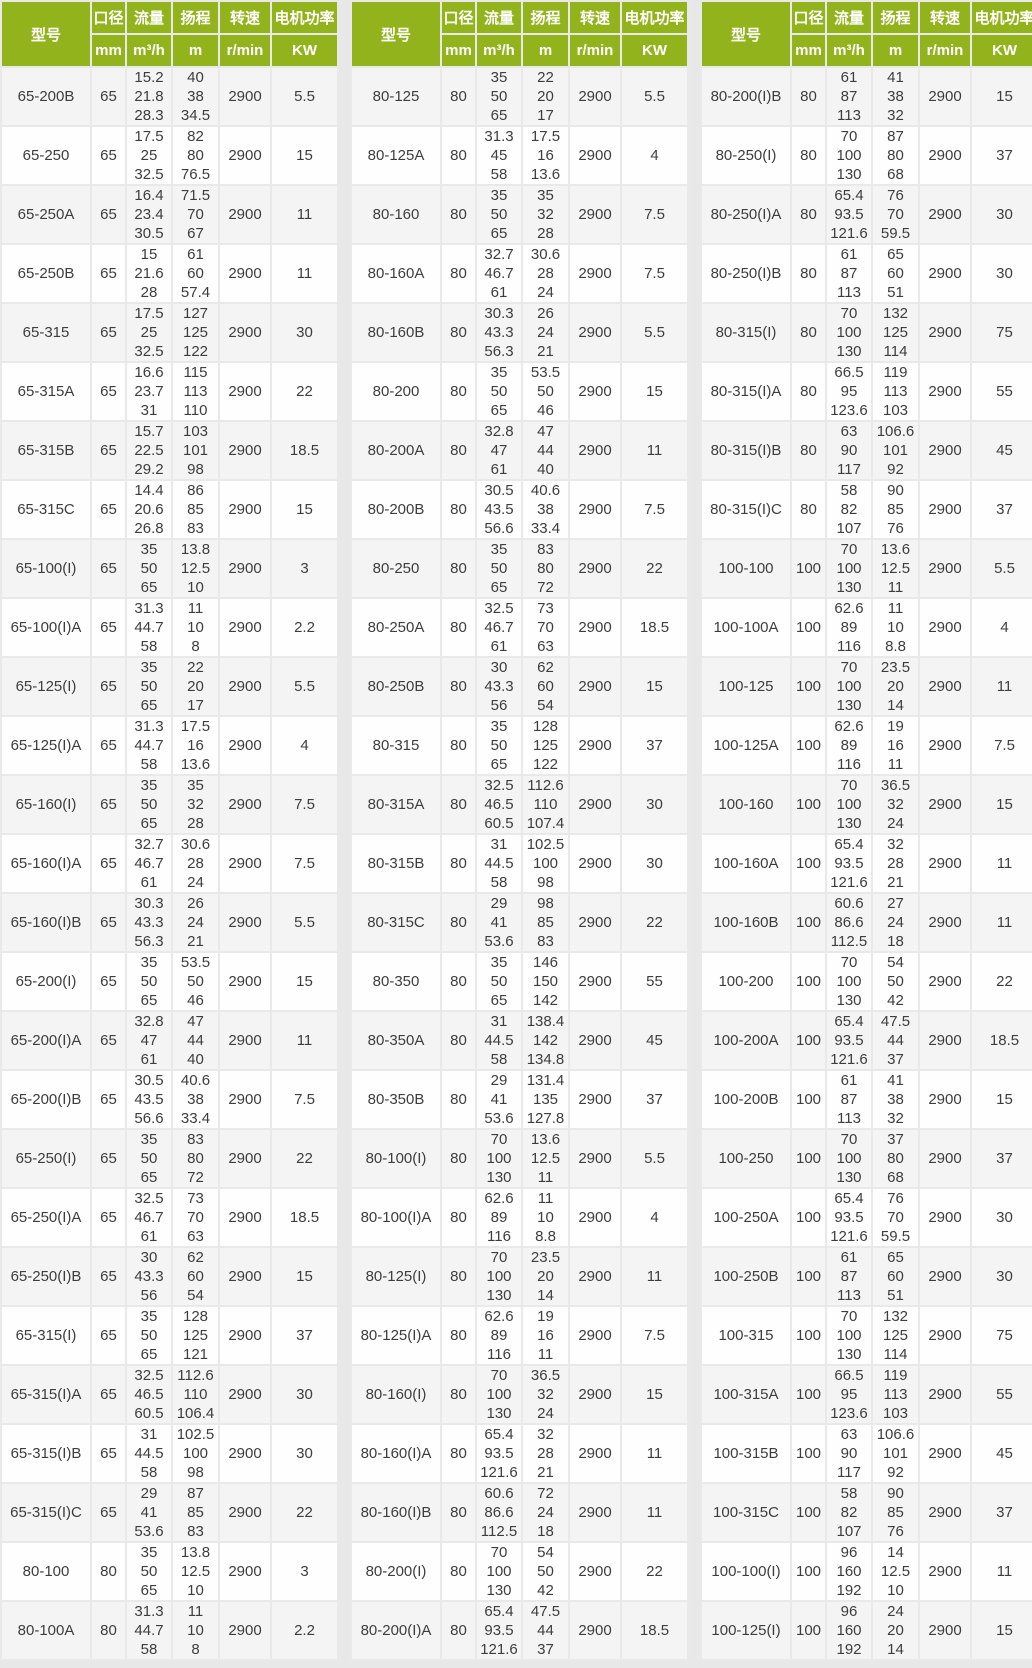 Image resolution: width=1032 pixels, height=1668 pixels. I want to click on cell-flow: 31.3 44.7 58, so click(149, 1630).